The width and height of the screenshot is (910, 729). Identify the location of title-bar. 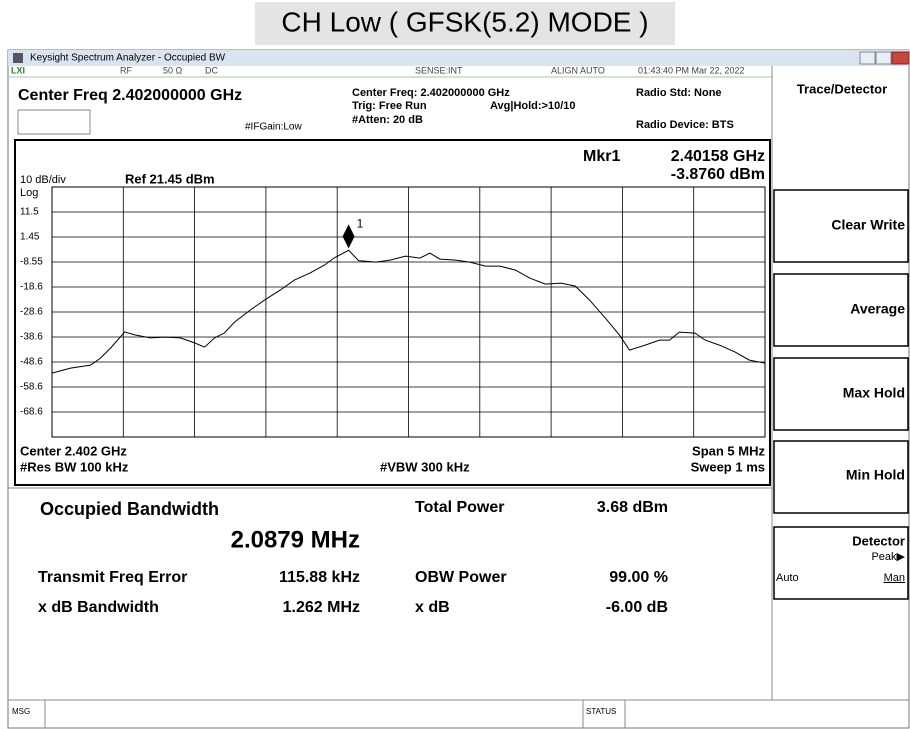
(458, 58).